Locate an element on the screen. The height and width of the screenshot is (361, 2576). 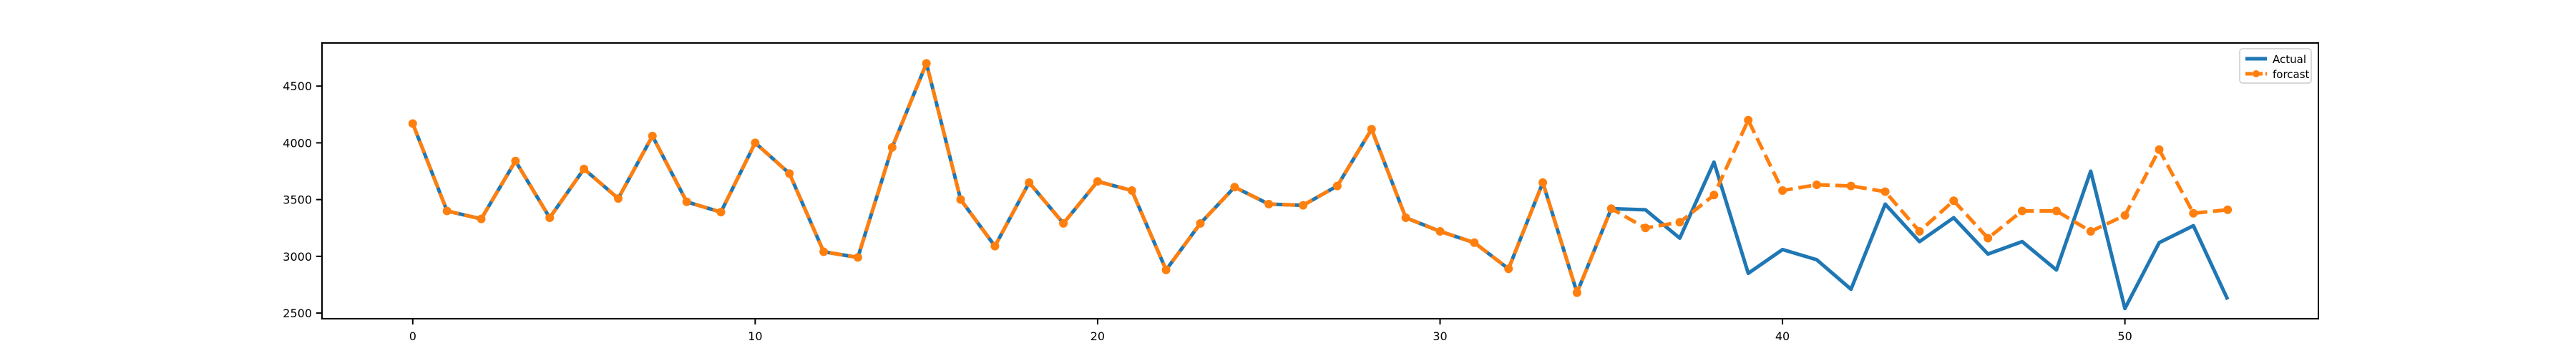
legend: Actual forcast is located at coordinates (2275, 66).